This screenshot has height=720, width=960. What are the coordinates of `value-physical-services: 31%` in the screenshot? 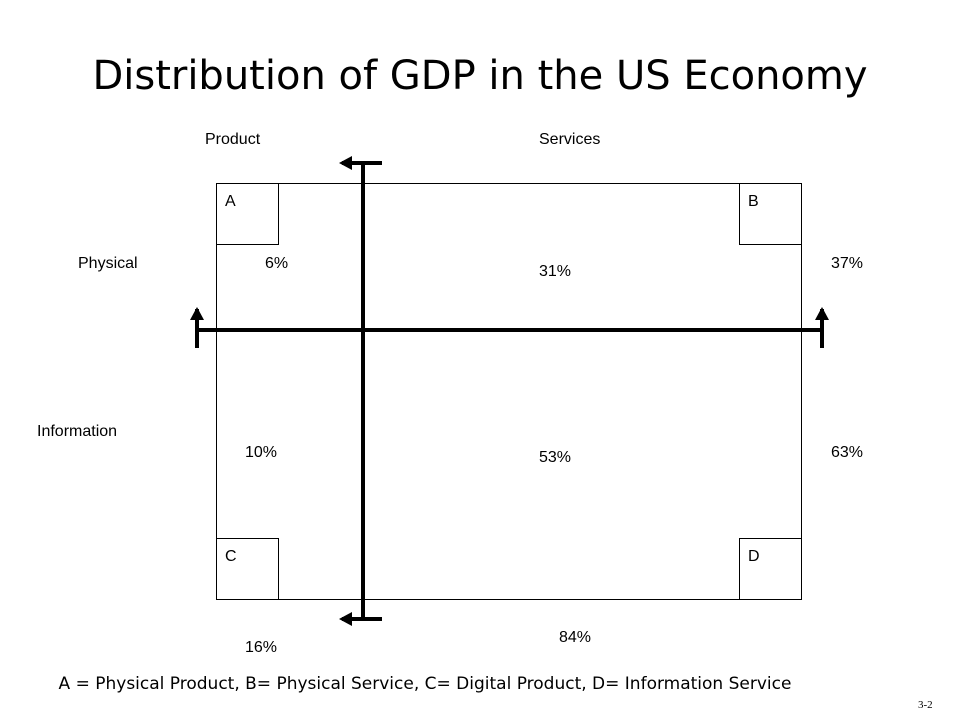 It's located at (555, 271).